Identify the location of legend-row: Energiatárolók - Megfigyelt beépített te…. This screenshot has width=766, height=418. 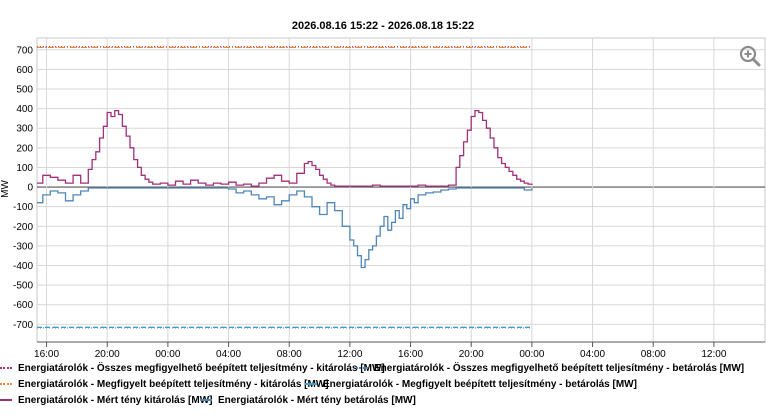
(383, 385).